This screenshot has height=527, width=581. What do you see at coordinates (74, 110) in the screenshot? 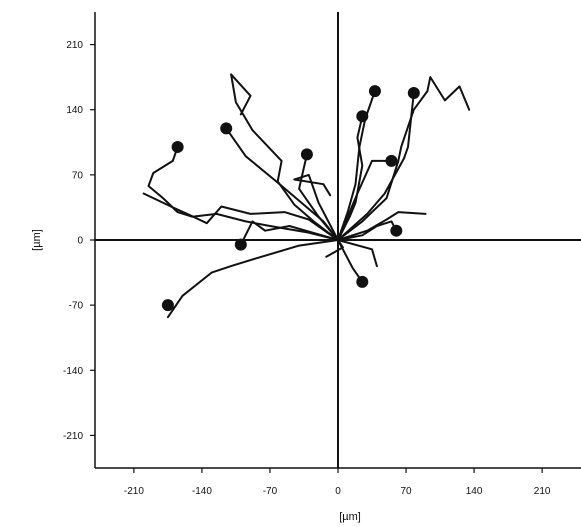
I see `y-tick-label: 140` at bounding box center [74, 110].